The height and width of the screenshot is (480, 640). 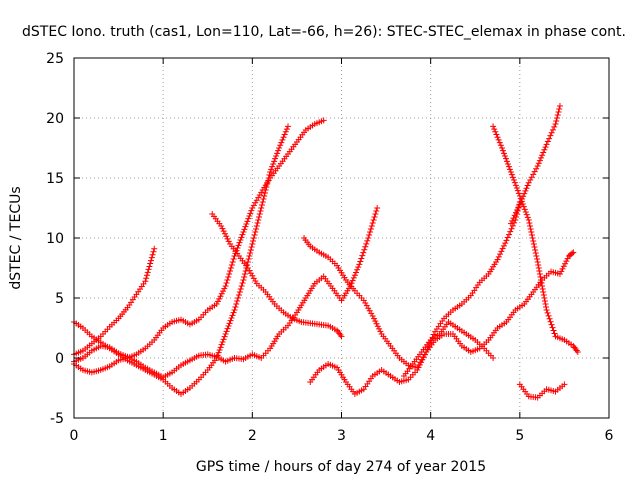 I want to click on x-tick-label: 5, so click(x=519, y=436).